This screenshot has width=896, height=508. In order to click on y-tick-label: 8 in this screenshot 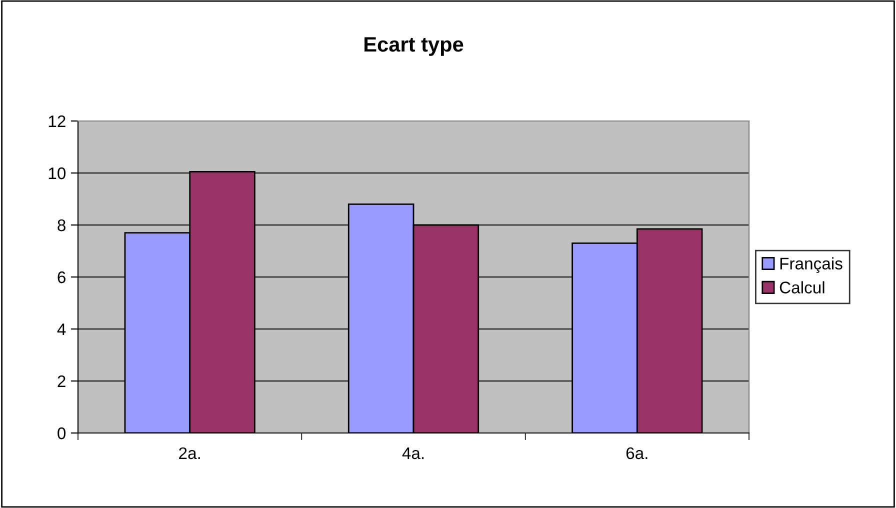, I will do `click(62, 225)`.